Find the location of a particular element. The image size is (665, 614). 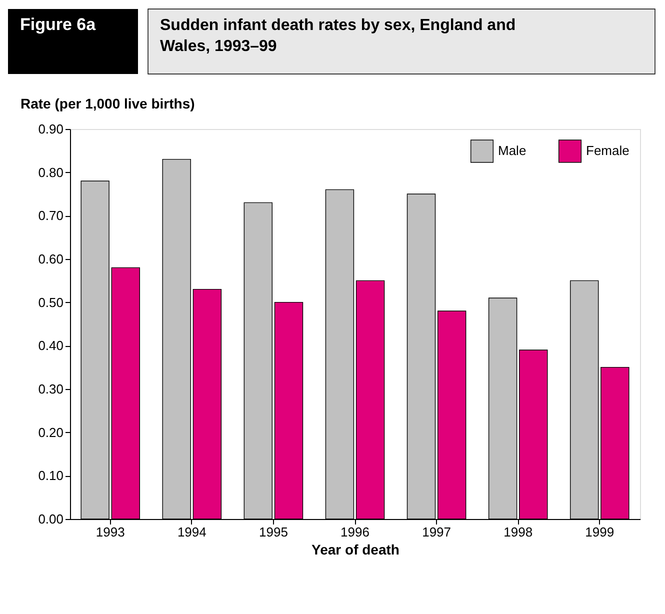

chart-title: Sudden infant death rates by sex, England and Wales, 1993–99 is located at coordinates (338, 36).